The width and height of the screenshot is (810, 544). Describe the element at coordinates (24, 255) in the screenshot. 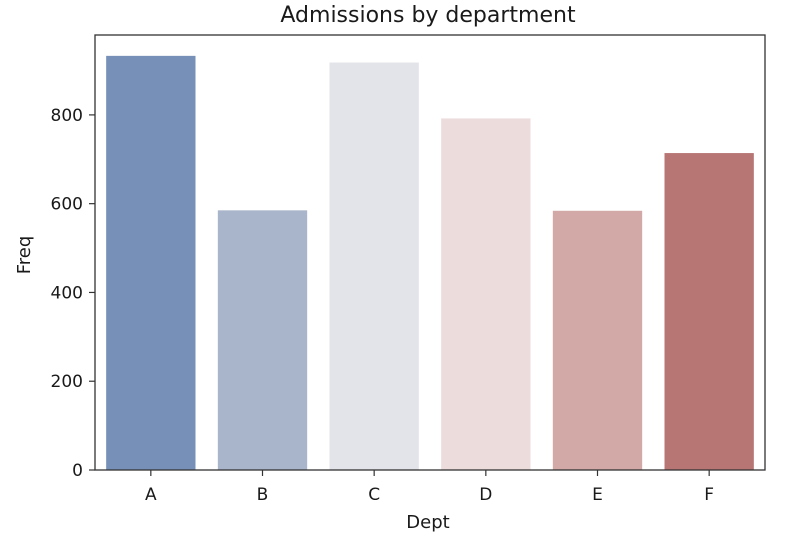

I see `y-axis-label: Freq` at that location.